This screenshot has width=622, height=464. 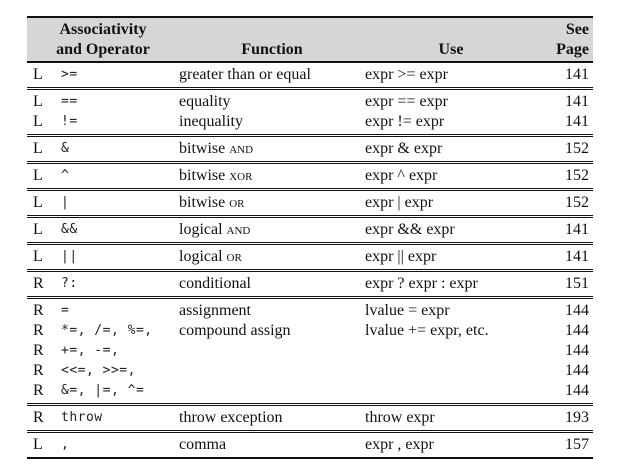 I want to click on function-cell: equality, so click(x=205, y=101).